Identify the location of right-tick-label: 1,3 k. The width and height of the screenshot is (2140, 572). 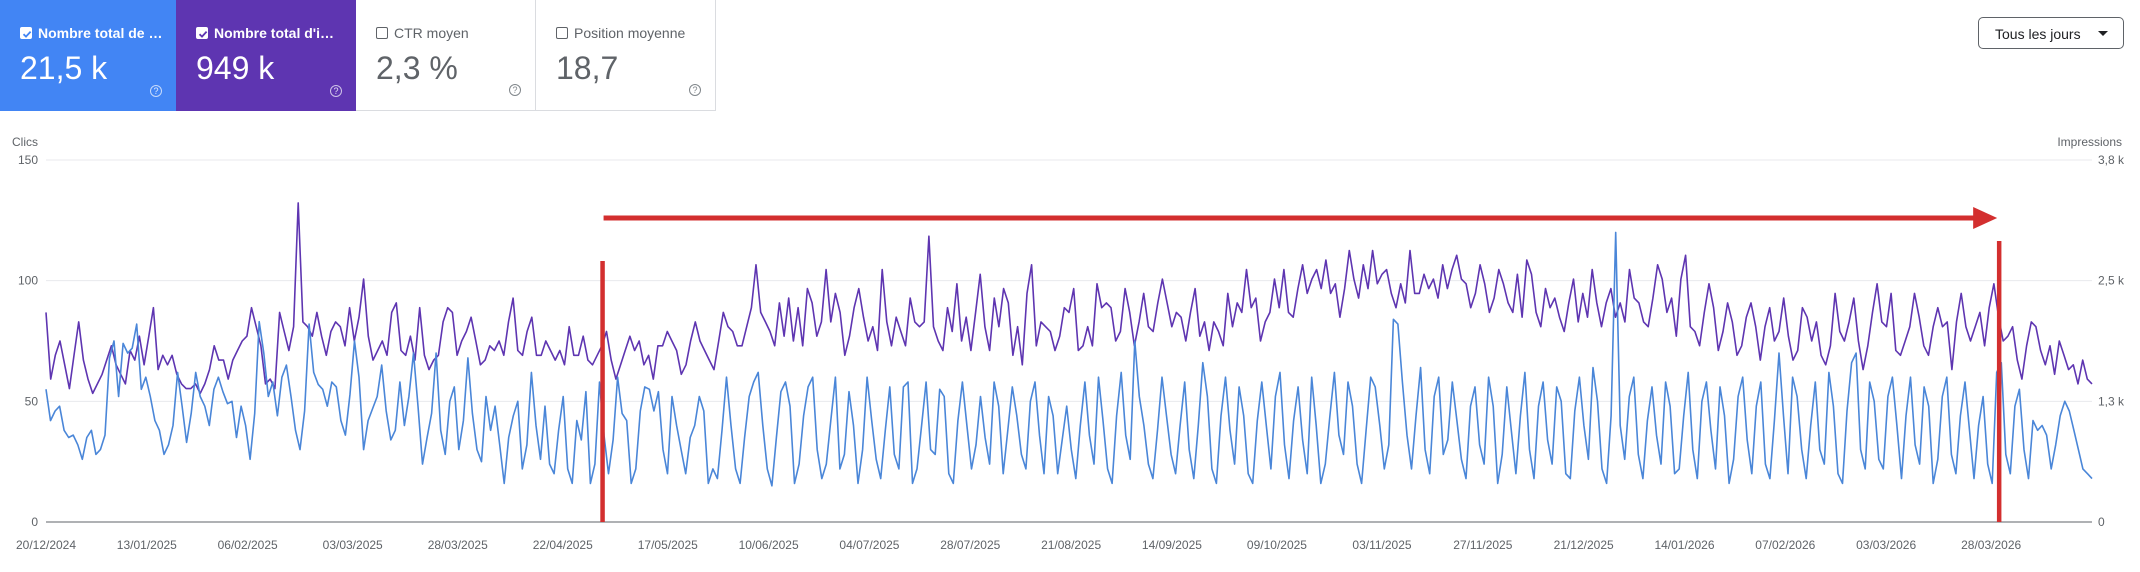
(2111, 401).